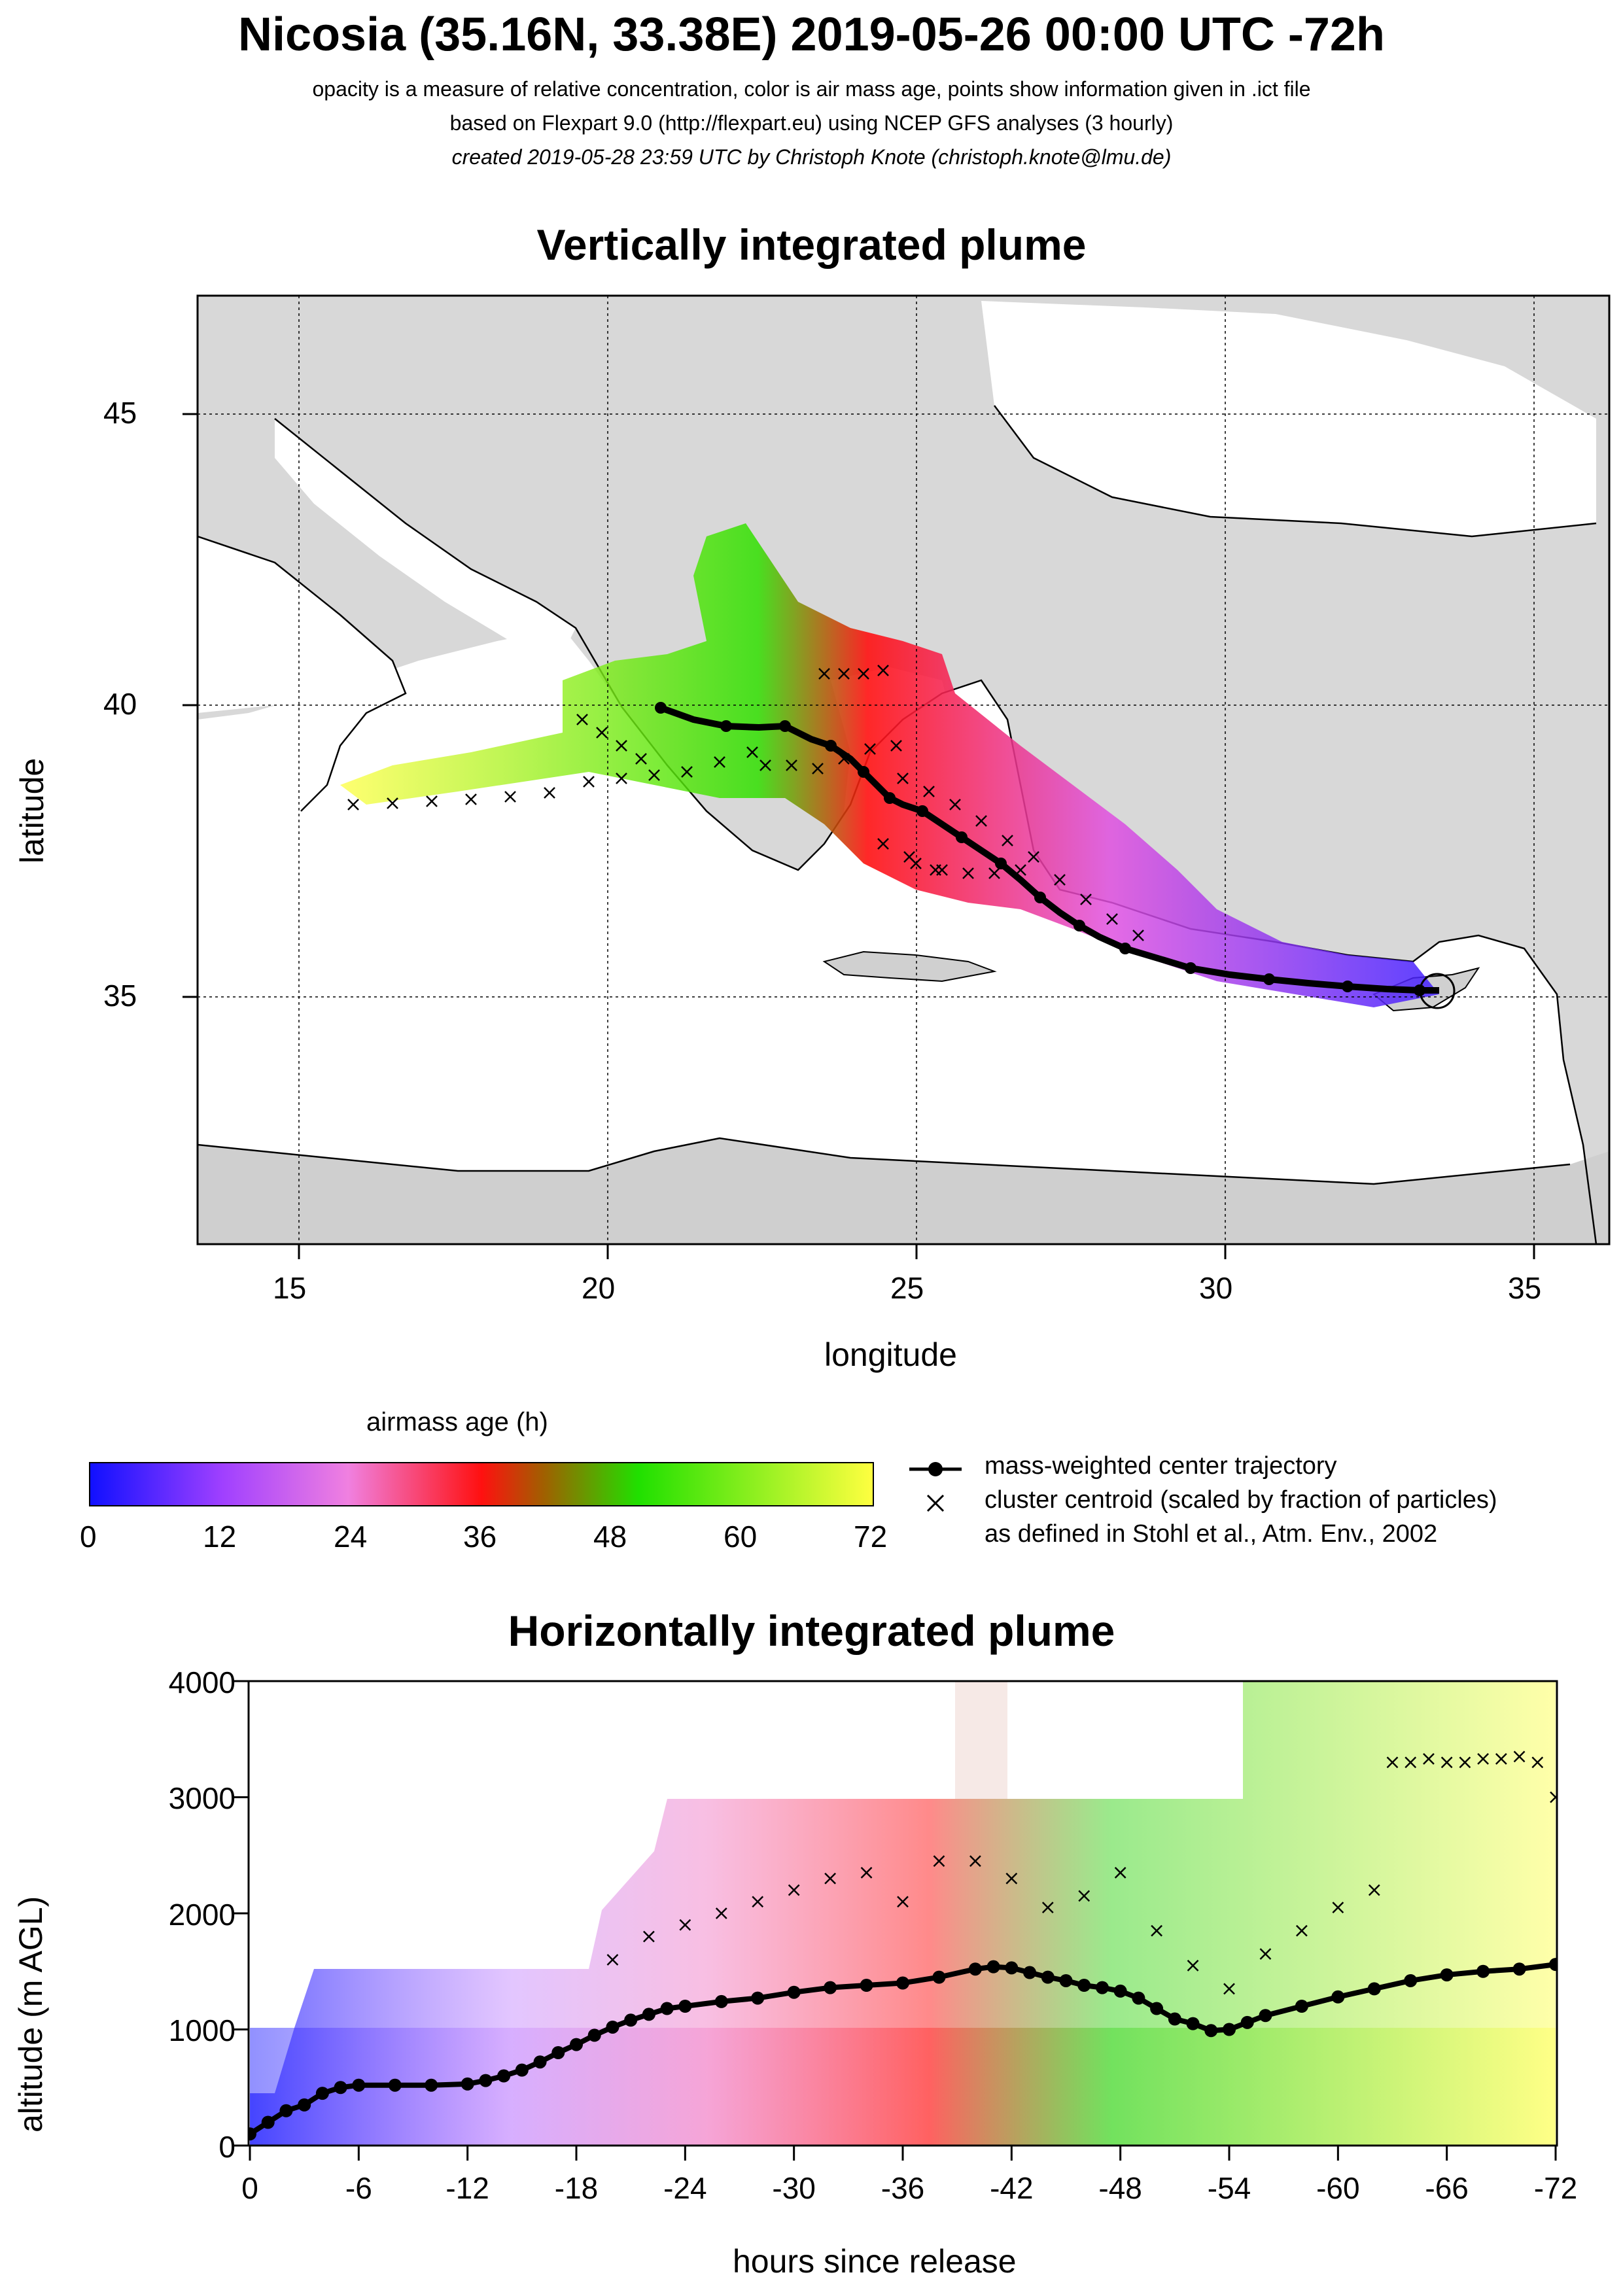  Describe the element at coordinates (1555, 2188) in the screenshot. I see `profile-xtick: -72` at that location.